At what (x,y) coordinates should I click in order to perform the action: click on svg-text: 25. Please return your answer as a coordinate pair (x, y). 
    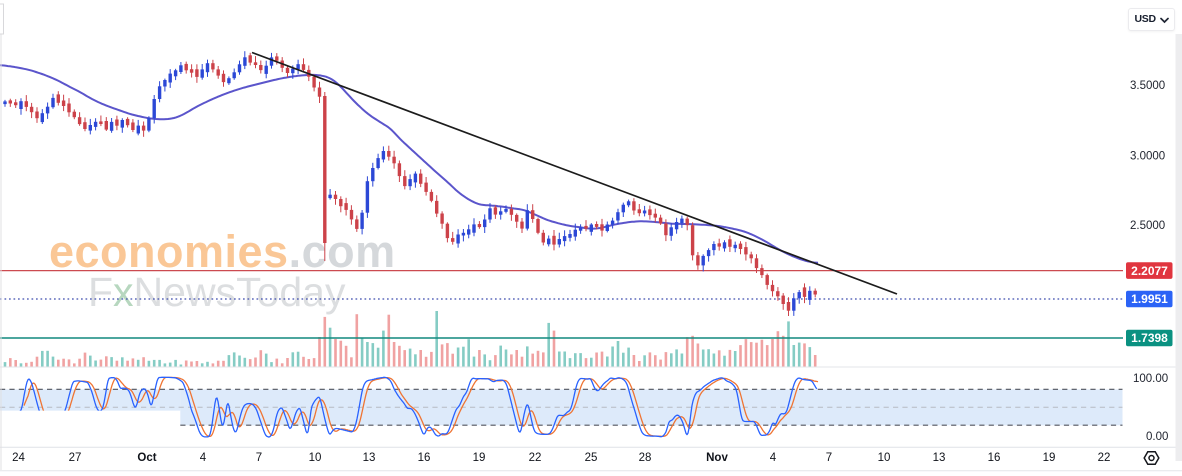
    Looking at the image, I should click on (591, 458).